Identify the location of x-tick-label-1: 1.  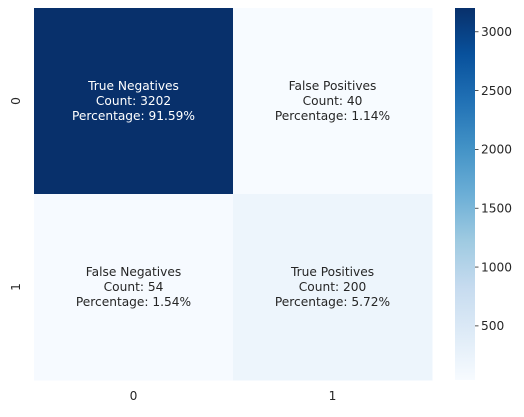
(333, 396).